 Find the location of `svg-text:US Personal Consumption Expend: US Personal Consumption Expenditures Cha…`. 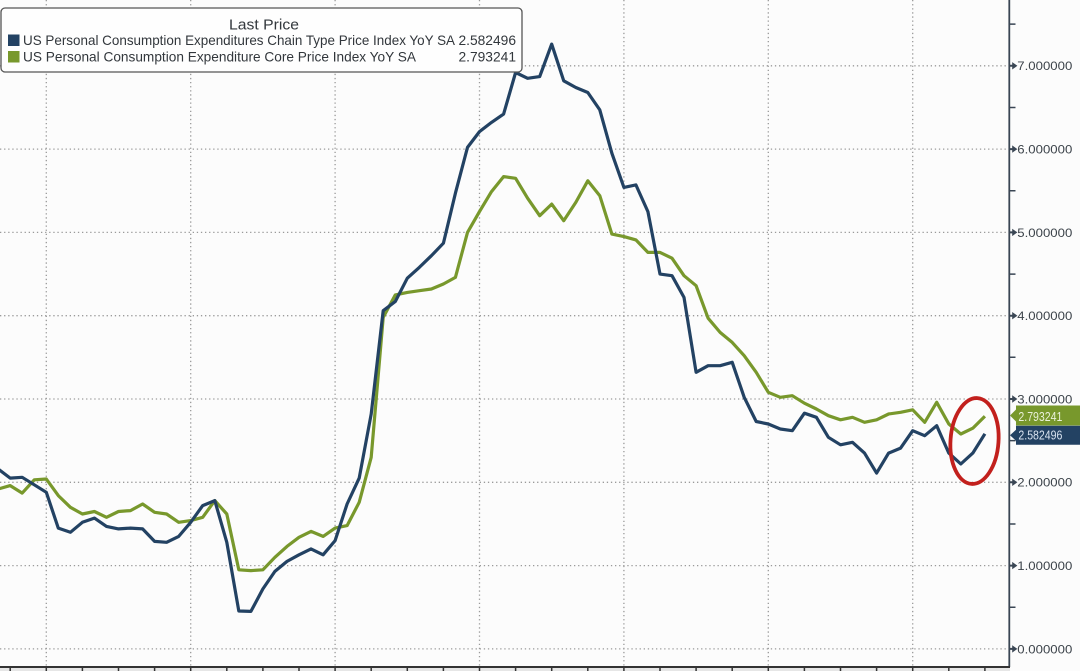

svg-text:US Personal Consumption Expend: US Personal Consumption Expenditures Cha… is located at coordinates (239, 40).